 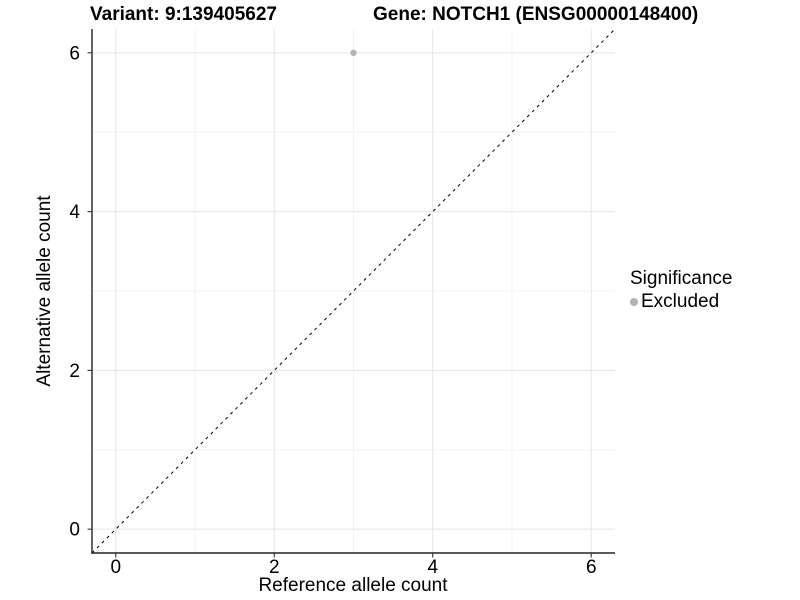 I want to click on y-tick-label: 0, so click(x=74, y=530).